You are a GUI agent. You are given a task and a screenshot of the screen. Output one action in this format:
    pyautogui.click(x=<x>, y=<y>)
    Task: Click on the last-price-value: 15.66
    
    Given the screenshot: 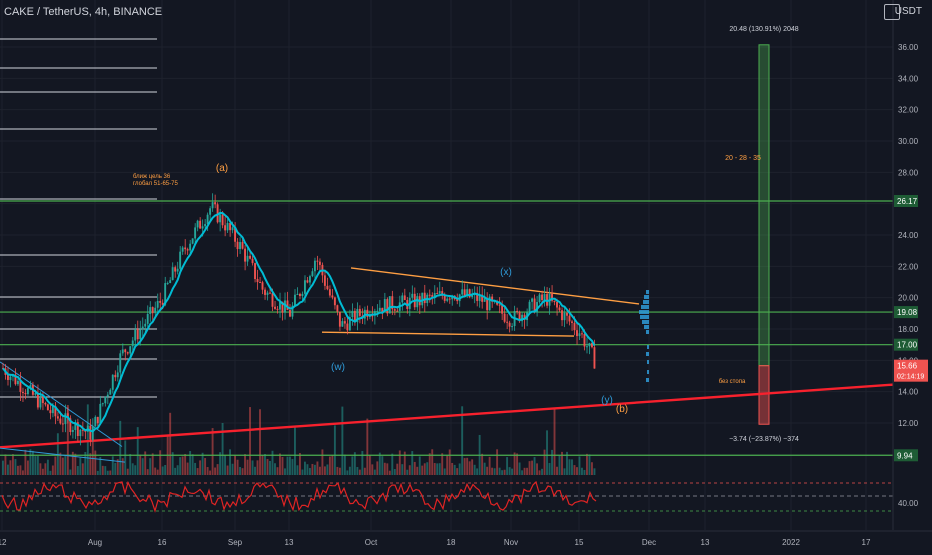 What is the action you would take?
    pyautogui.click(x=907, y=366)
    